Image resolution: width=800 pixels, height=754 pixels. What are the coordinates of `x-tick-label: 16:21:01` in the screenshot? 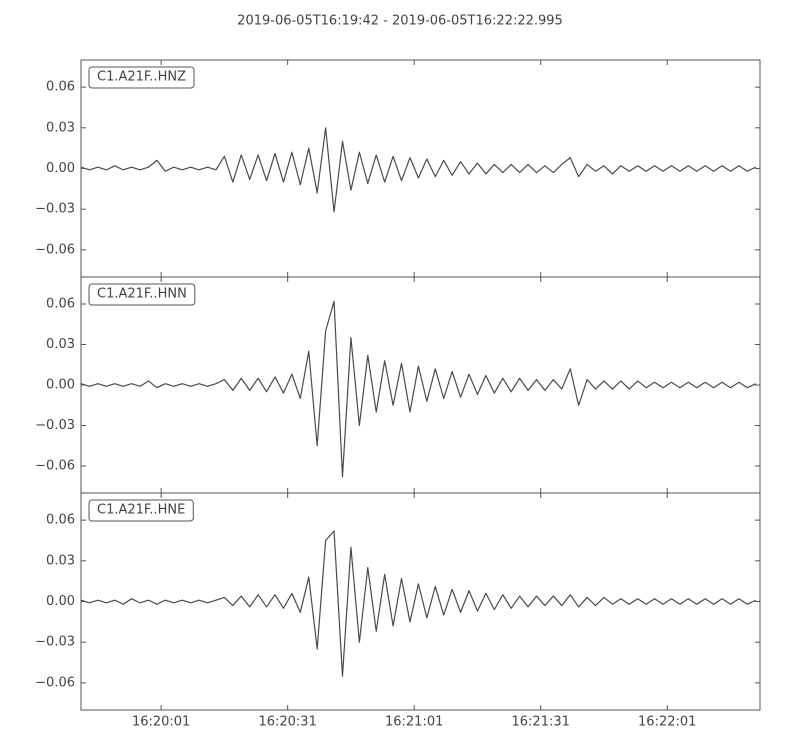 It's located at (414, 722).